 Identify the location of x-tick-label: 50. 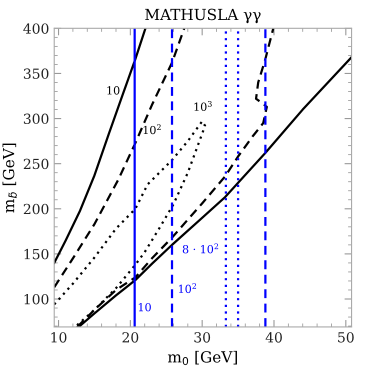
(346, 337).